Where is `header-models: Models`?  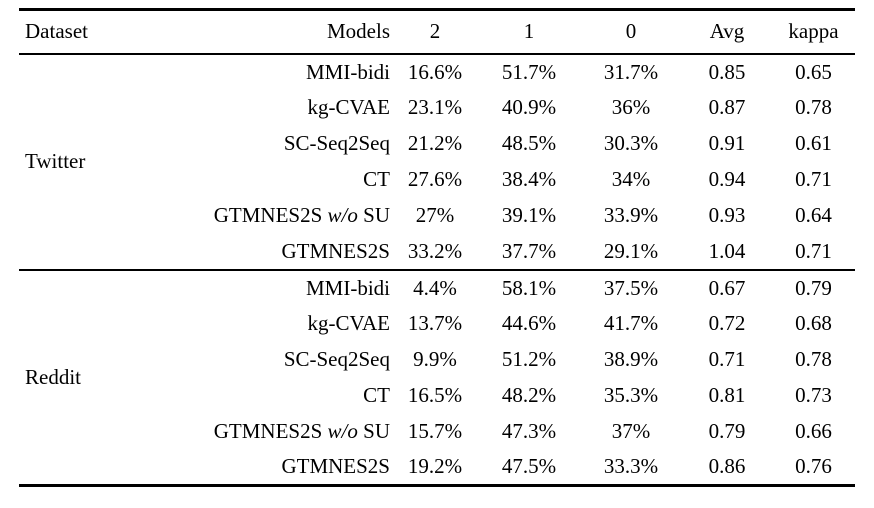
header-models: Models is located at coordinates (358, 31).